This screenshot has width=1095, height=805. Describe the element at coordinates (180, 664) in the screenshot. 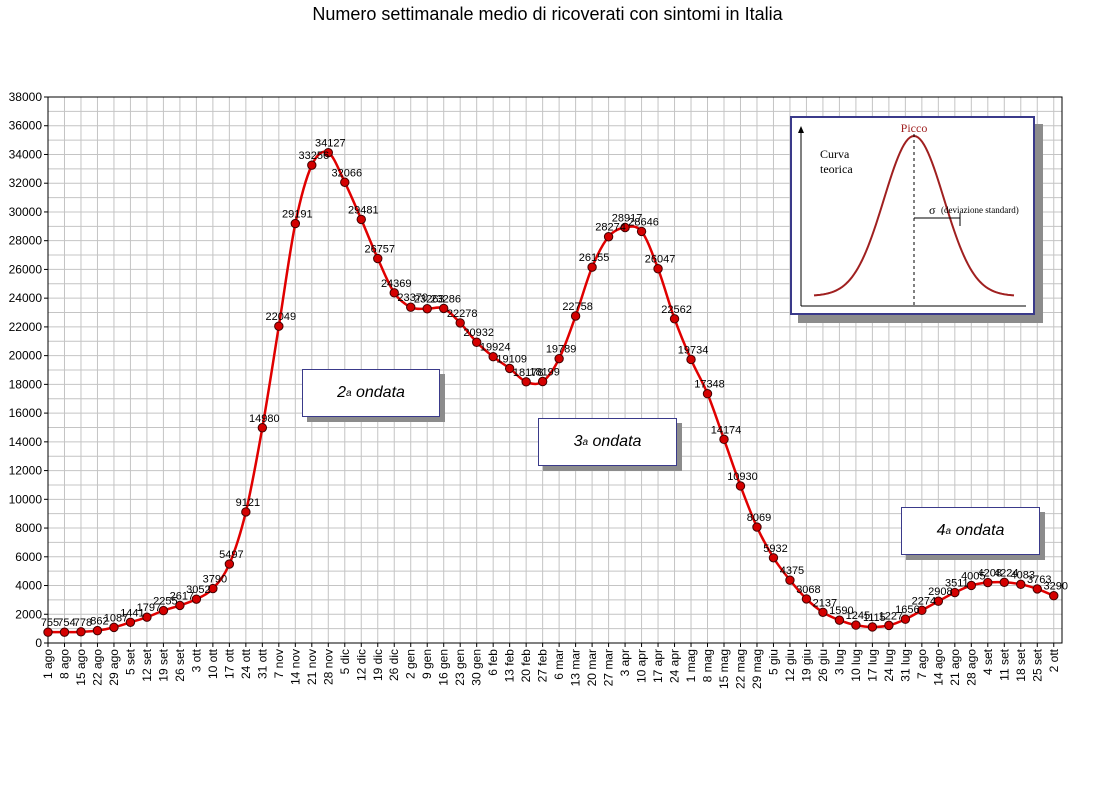

I see `x-tick-label: 26 set` at that location.